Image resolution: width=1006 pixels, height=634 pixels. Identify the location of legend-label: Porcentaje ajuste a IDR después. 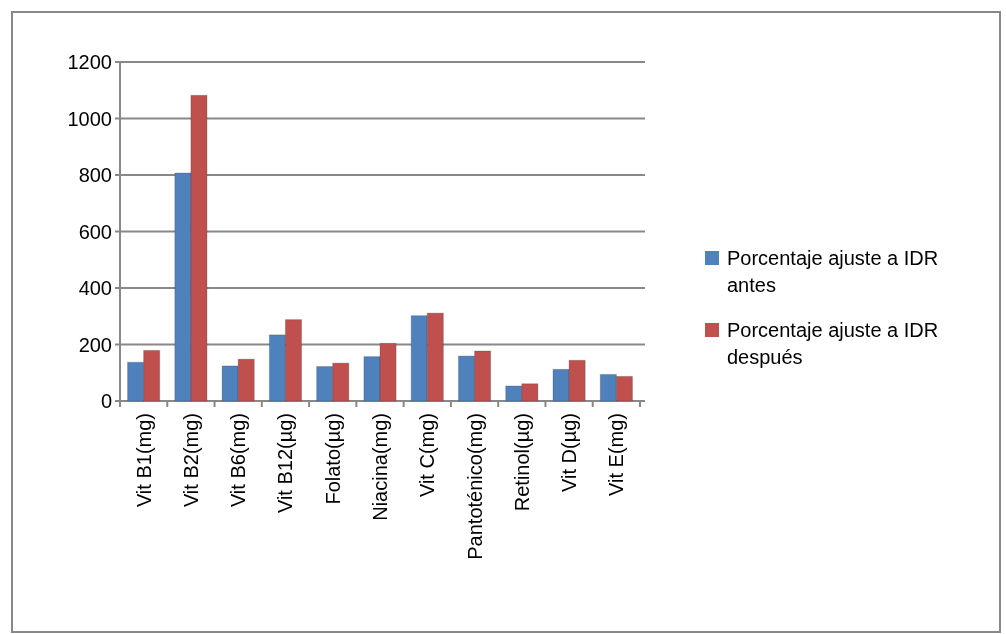
(833, 343).